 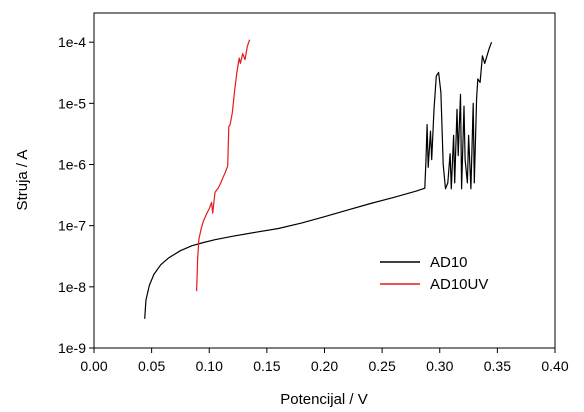 I want to click on legend-label: AD10, so click(x=449, y=262).